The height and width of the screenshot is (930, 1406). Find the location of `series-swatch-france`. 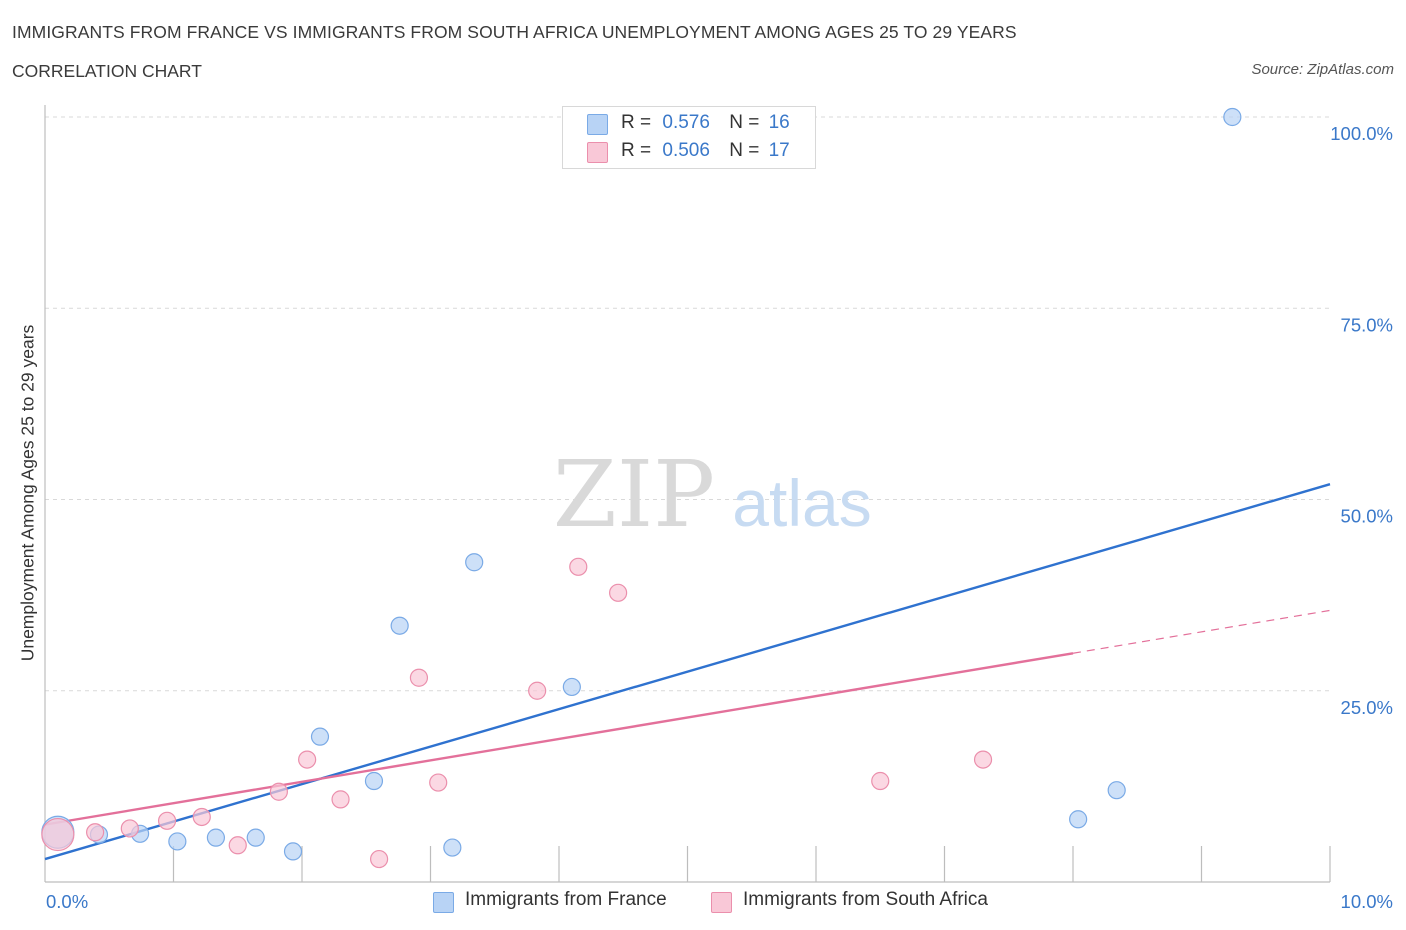

series-swatch-france is located at coordinates (443, 902).